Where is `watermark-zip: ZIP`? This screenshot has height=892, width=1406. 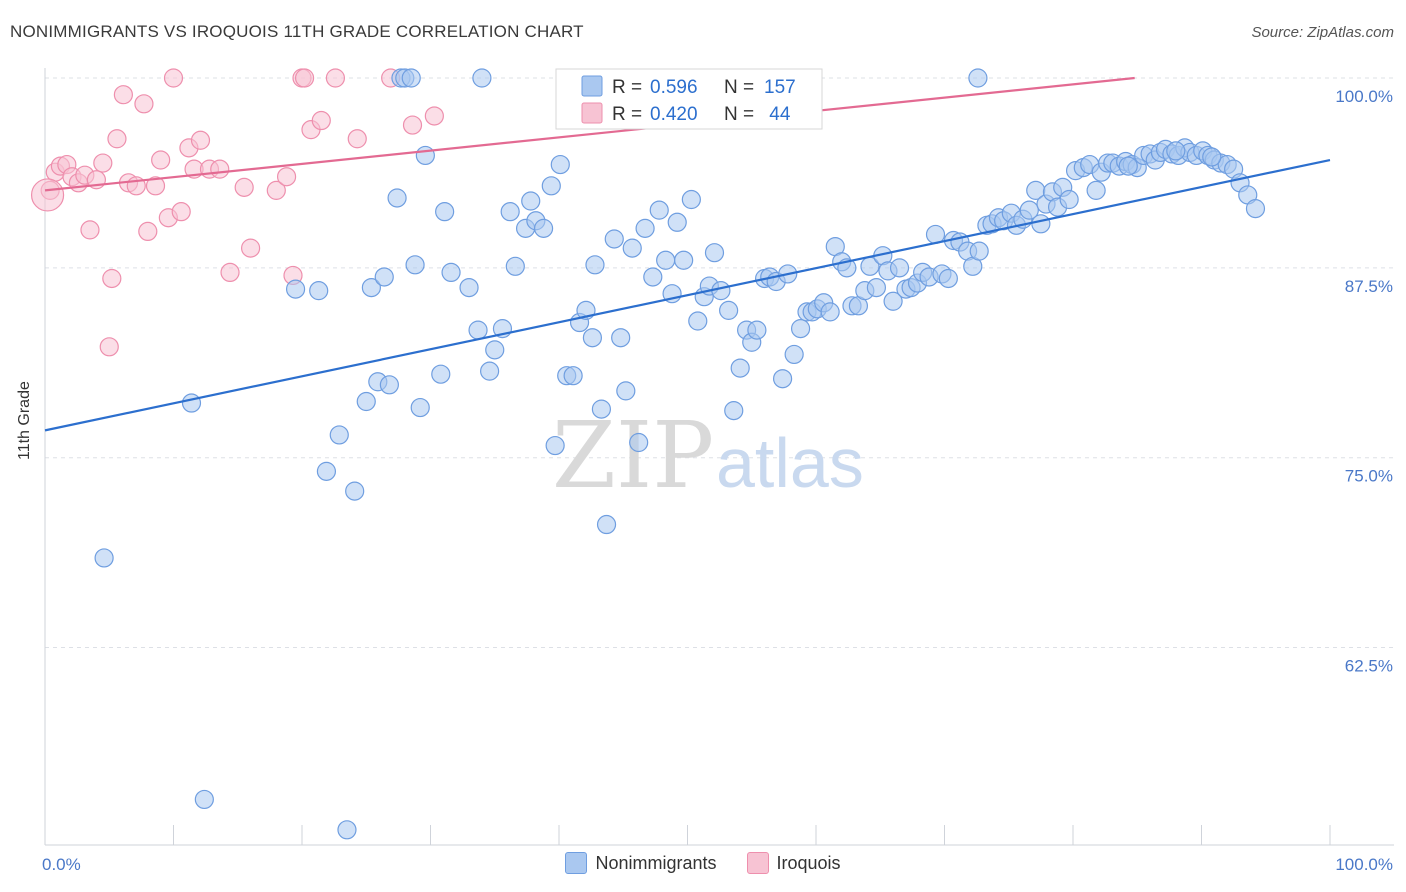
watermark-zip: ZIP is located at coordinates (633, 455).